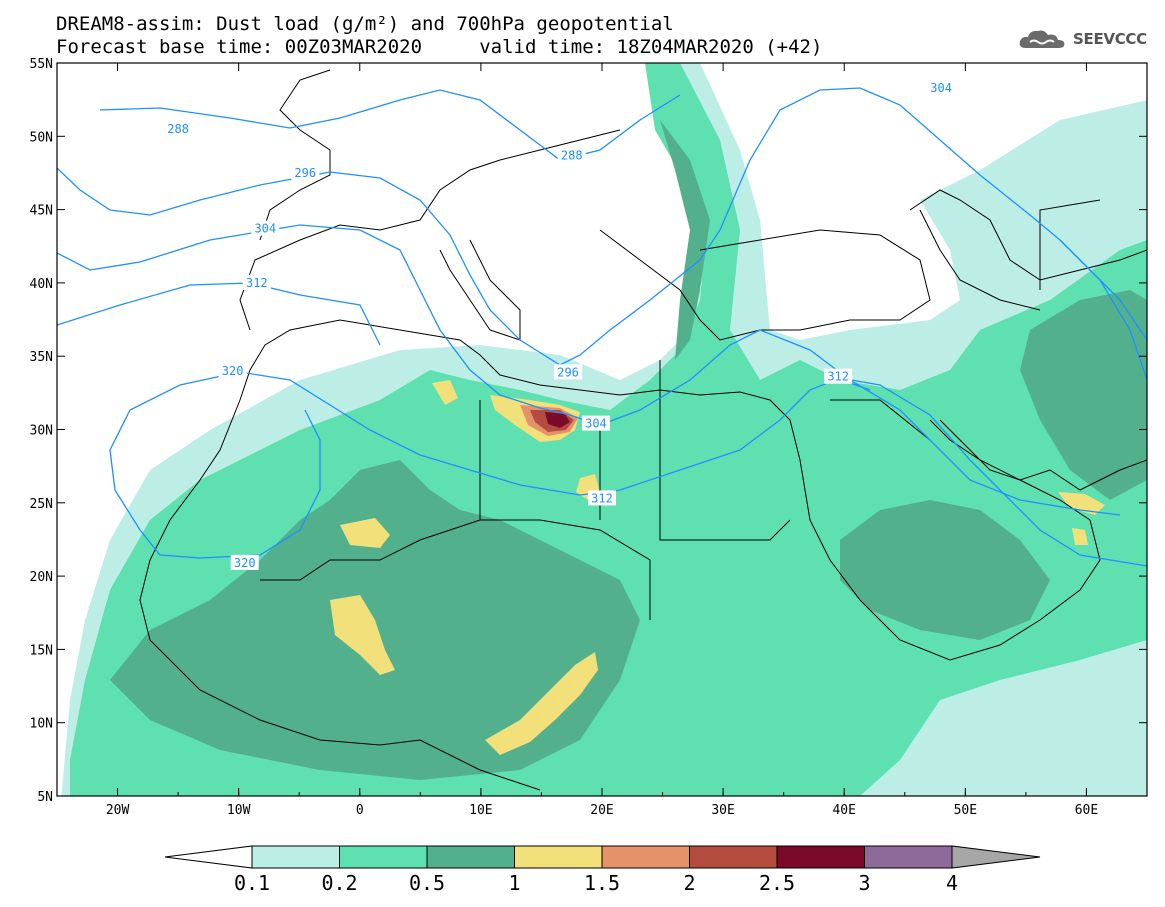 This screenshot has height=907, width=1165. Describe the element at coordinates (602, 883) in the screenshot. I see `colorbar-label: 1.5` at that location.